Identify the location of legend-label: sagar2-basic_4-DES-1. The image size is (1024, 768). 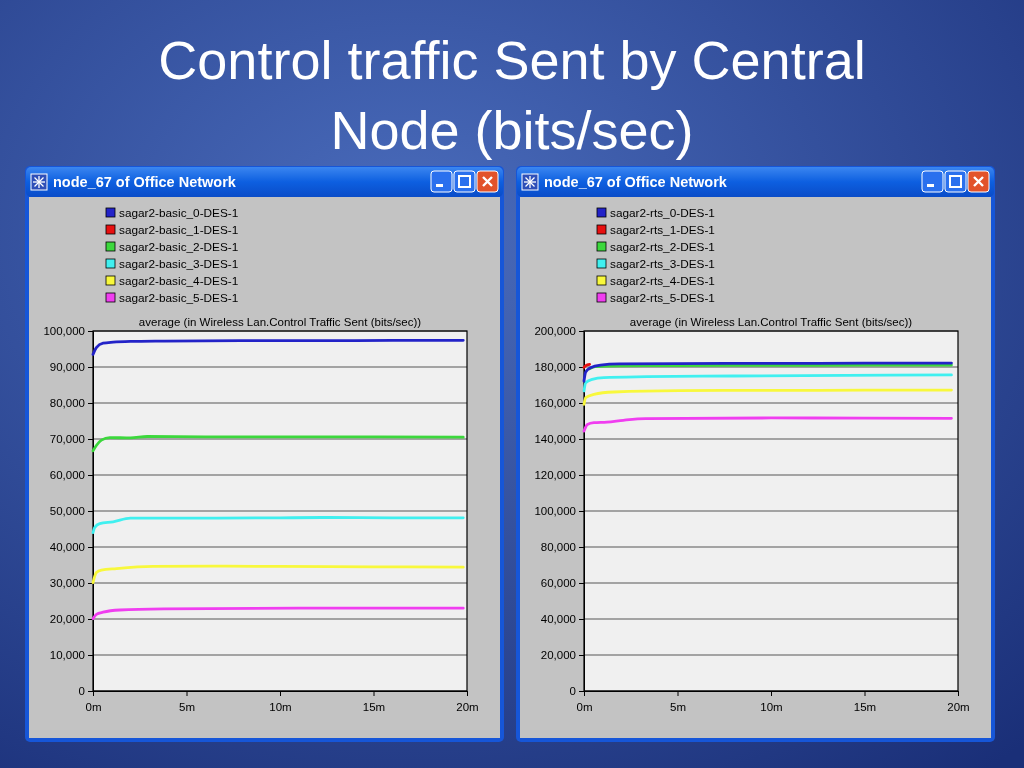
(179, 281).